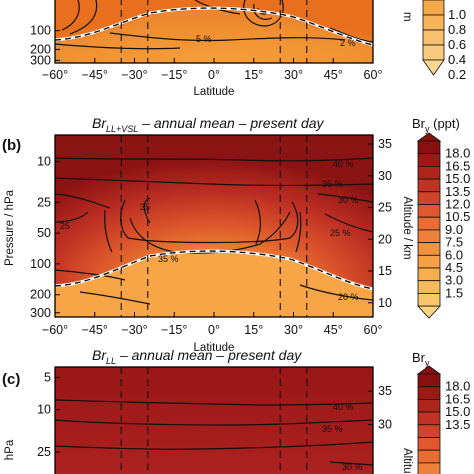 This screenshot has height=474, width=474. I want to click on panel-b-colorbar-title: Bry (ppt), so click(436, 125).